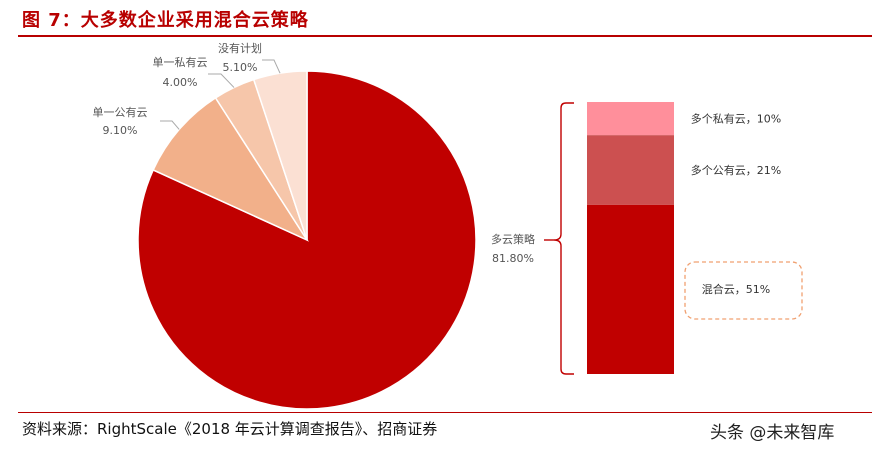 This screenshot has height=455, width=879. What do you see at coordinates (743, 216) in the screenshot?
I see `stacked-bar-labels: 多个私有云，10% 多个公有云，21% 混合云，51%` at bounding box center [743, 216].